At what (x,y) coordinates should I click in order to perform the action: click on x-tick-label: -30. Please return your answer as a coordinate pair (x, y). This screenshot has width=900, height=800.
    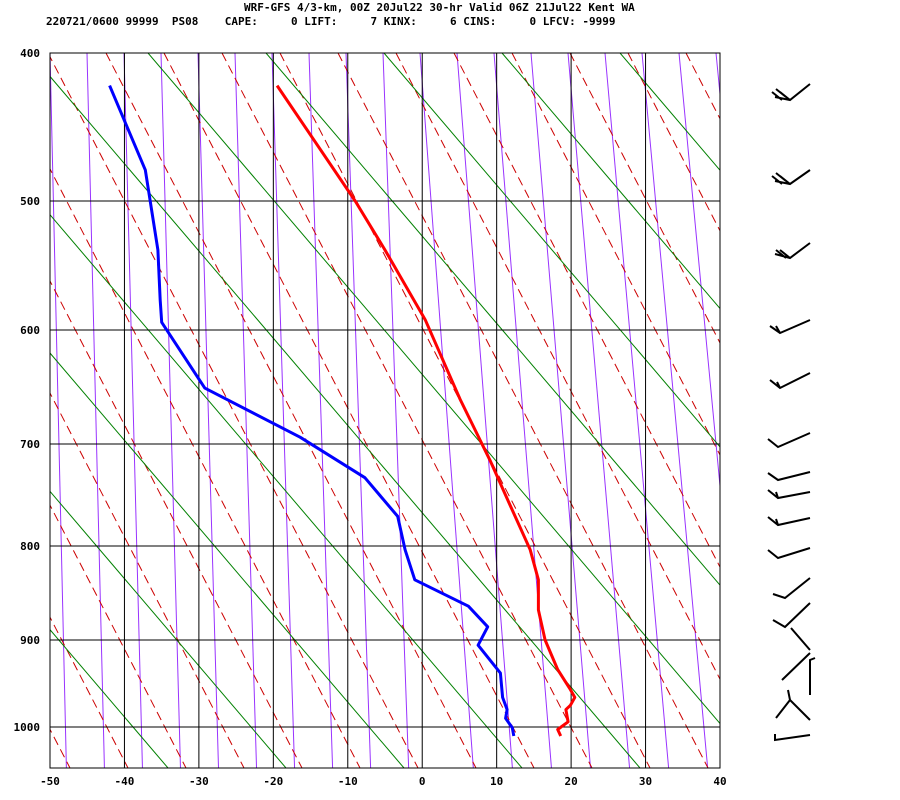
    Looking at the image, I should click on (199, 781).